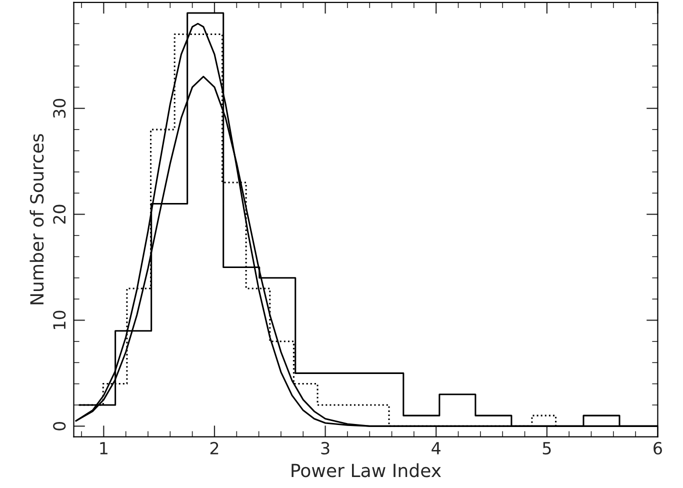 The height and width of the screenshot is (488, 683). I want to click on y-tick-label: 30, so click(59, 108).